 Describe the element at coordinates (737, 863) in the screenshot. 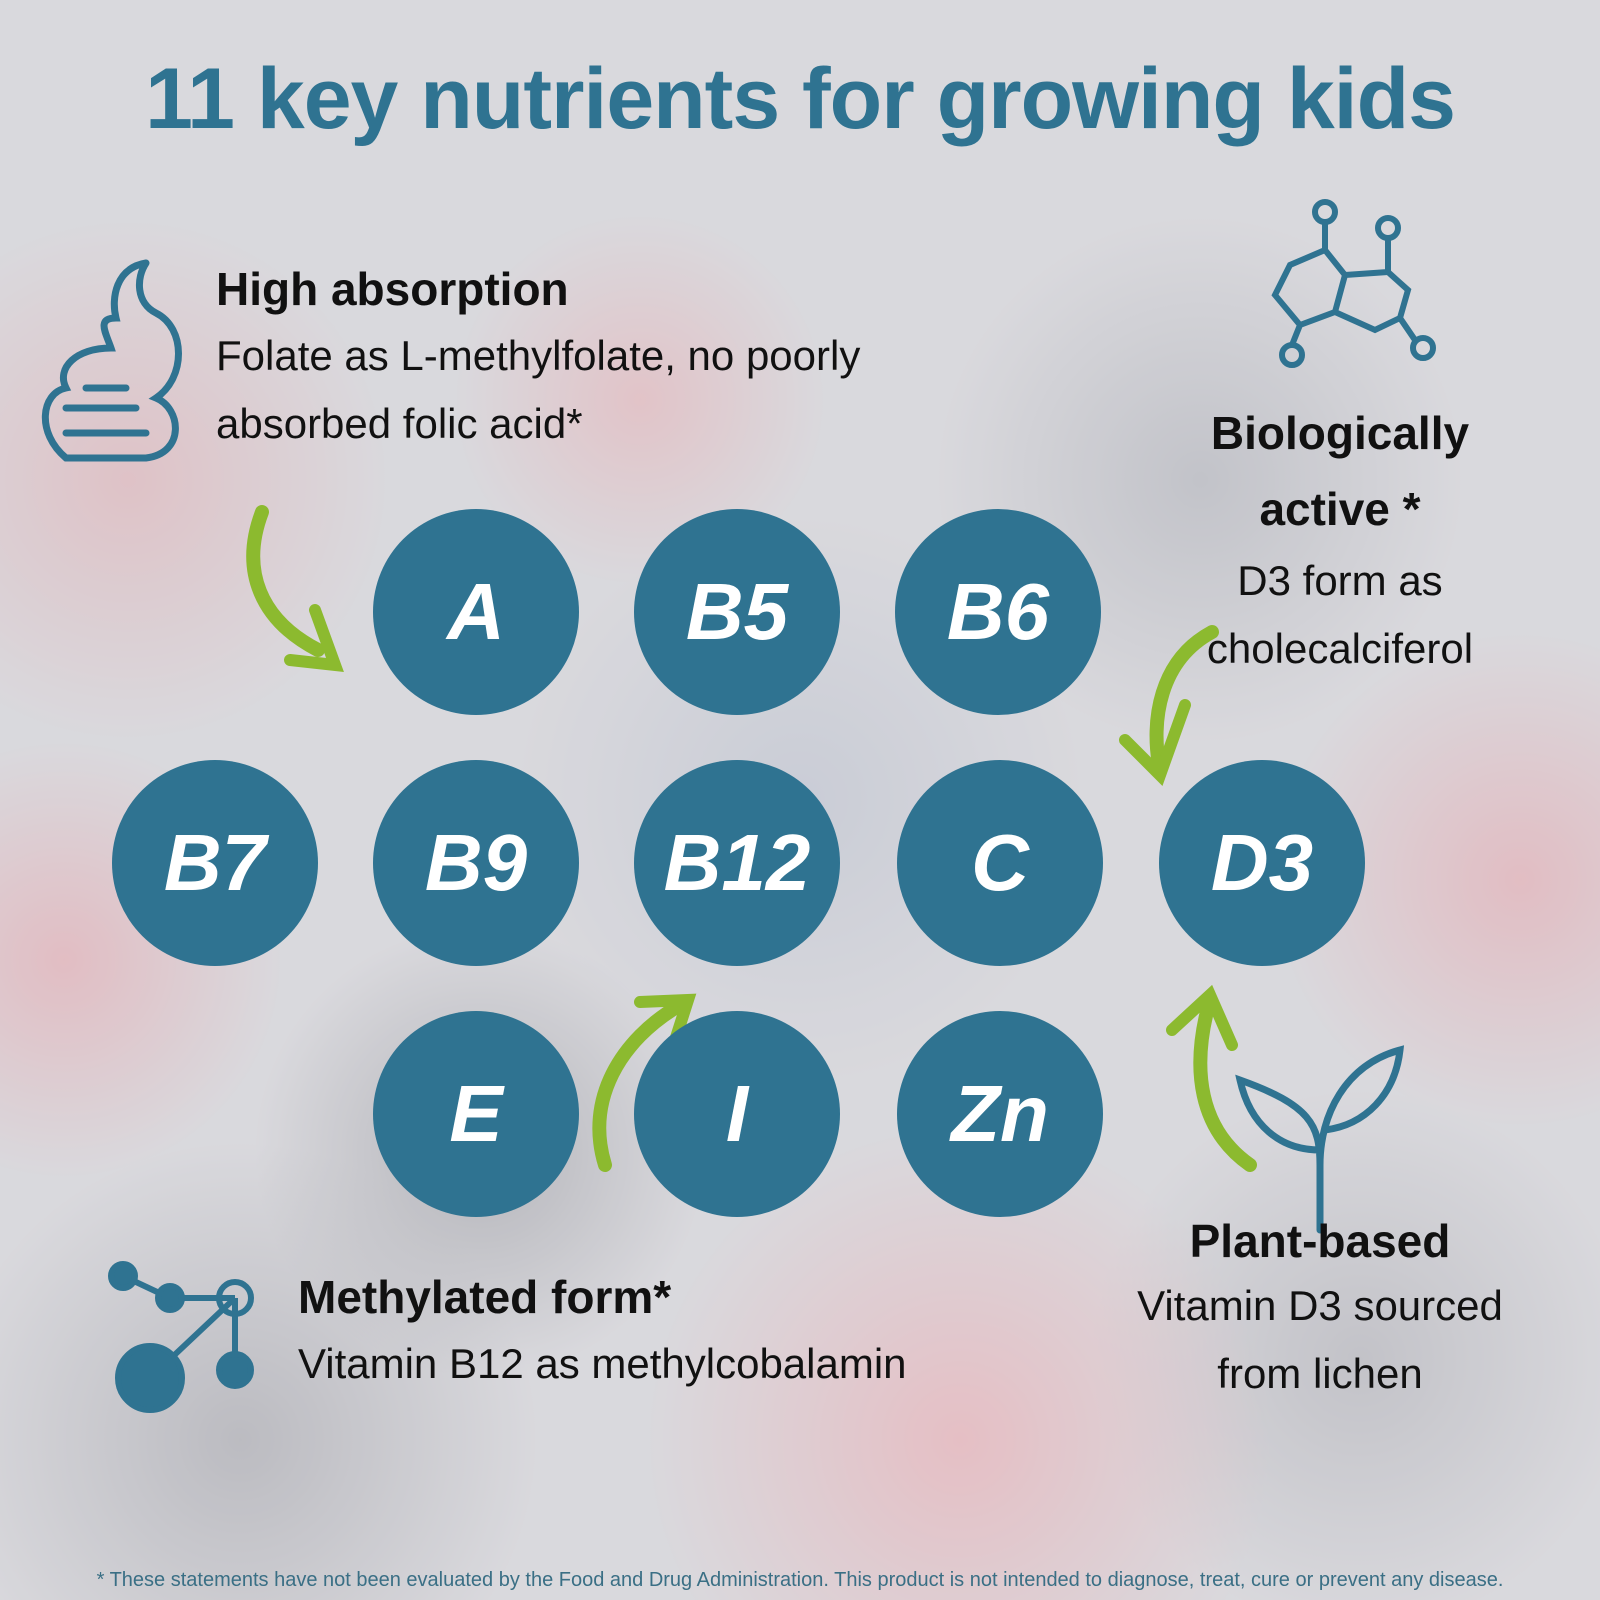

I see `nutrient-circle-b12: B12` at that location.